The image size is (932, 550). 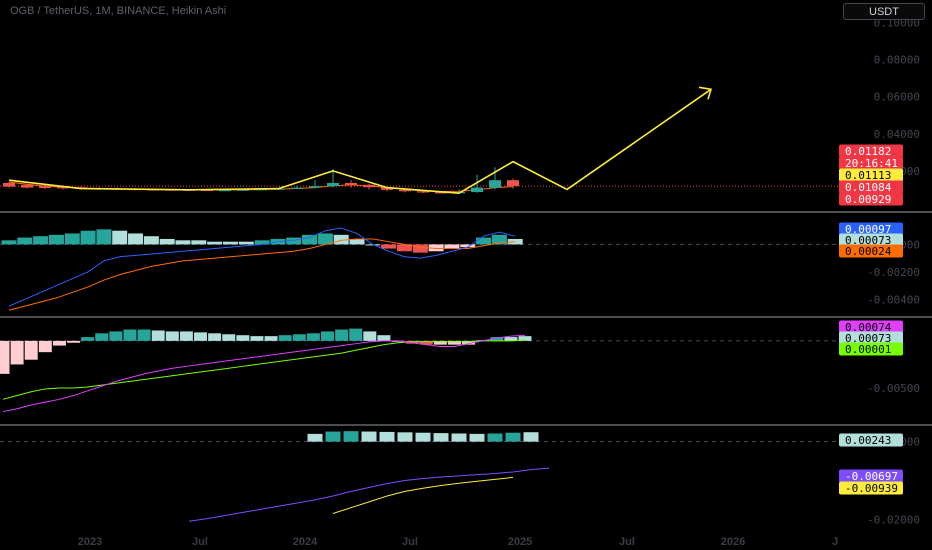 I want to click on osc-value-label: -0.00697, so click(x=871, y=476).